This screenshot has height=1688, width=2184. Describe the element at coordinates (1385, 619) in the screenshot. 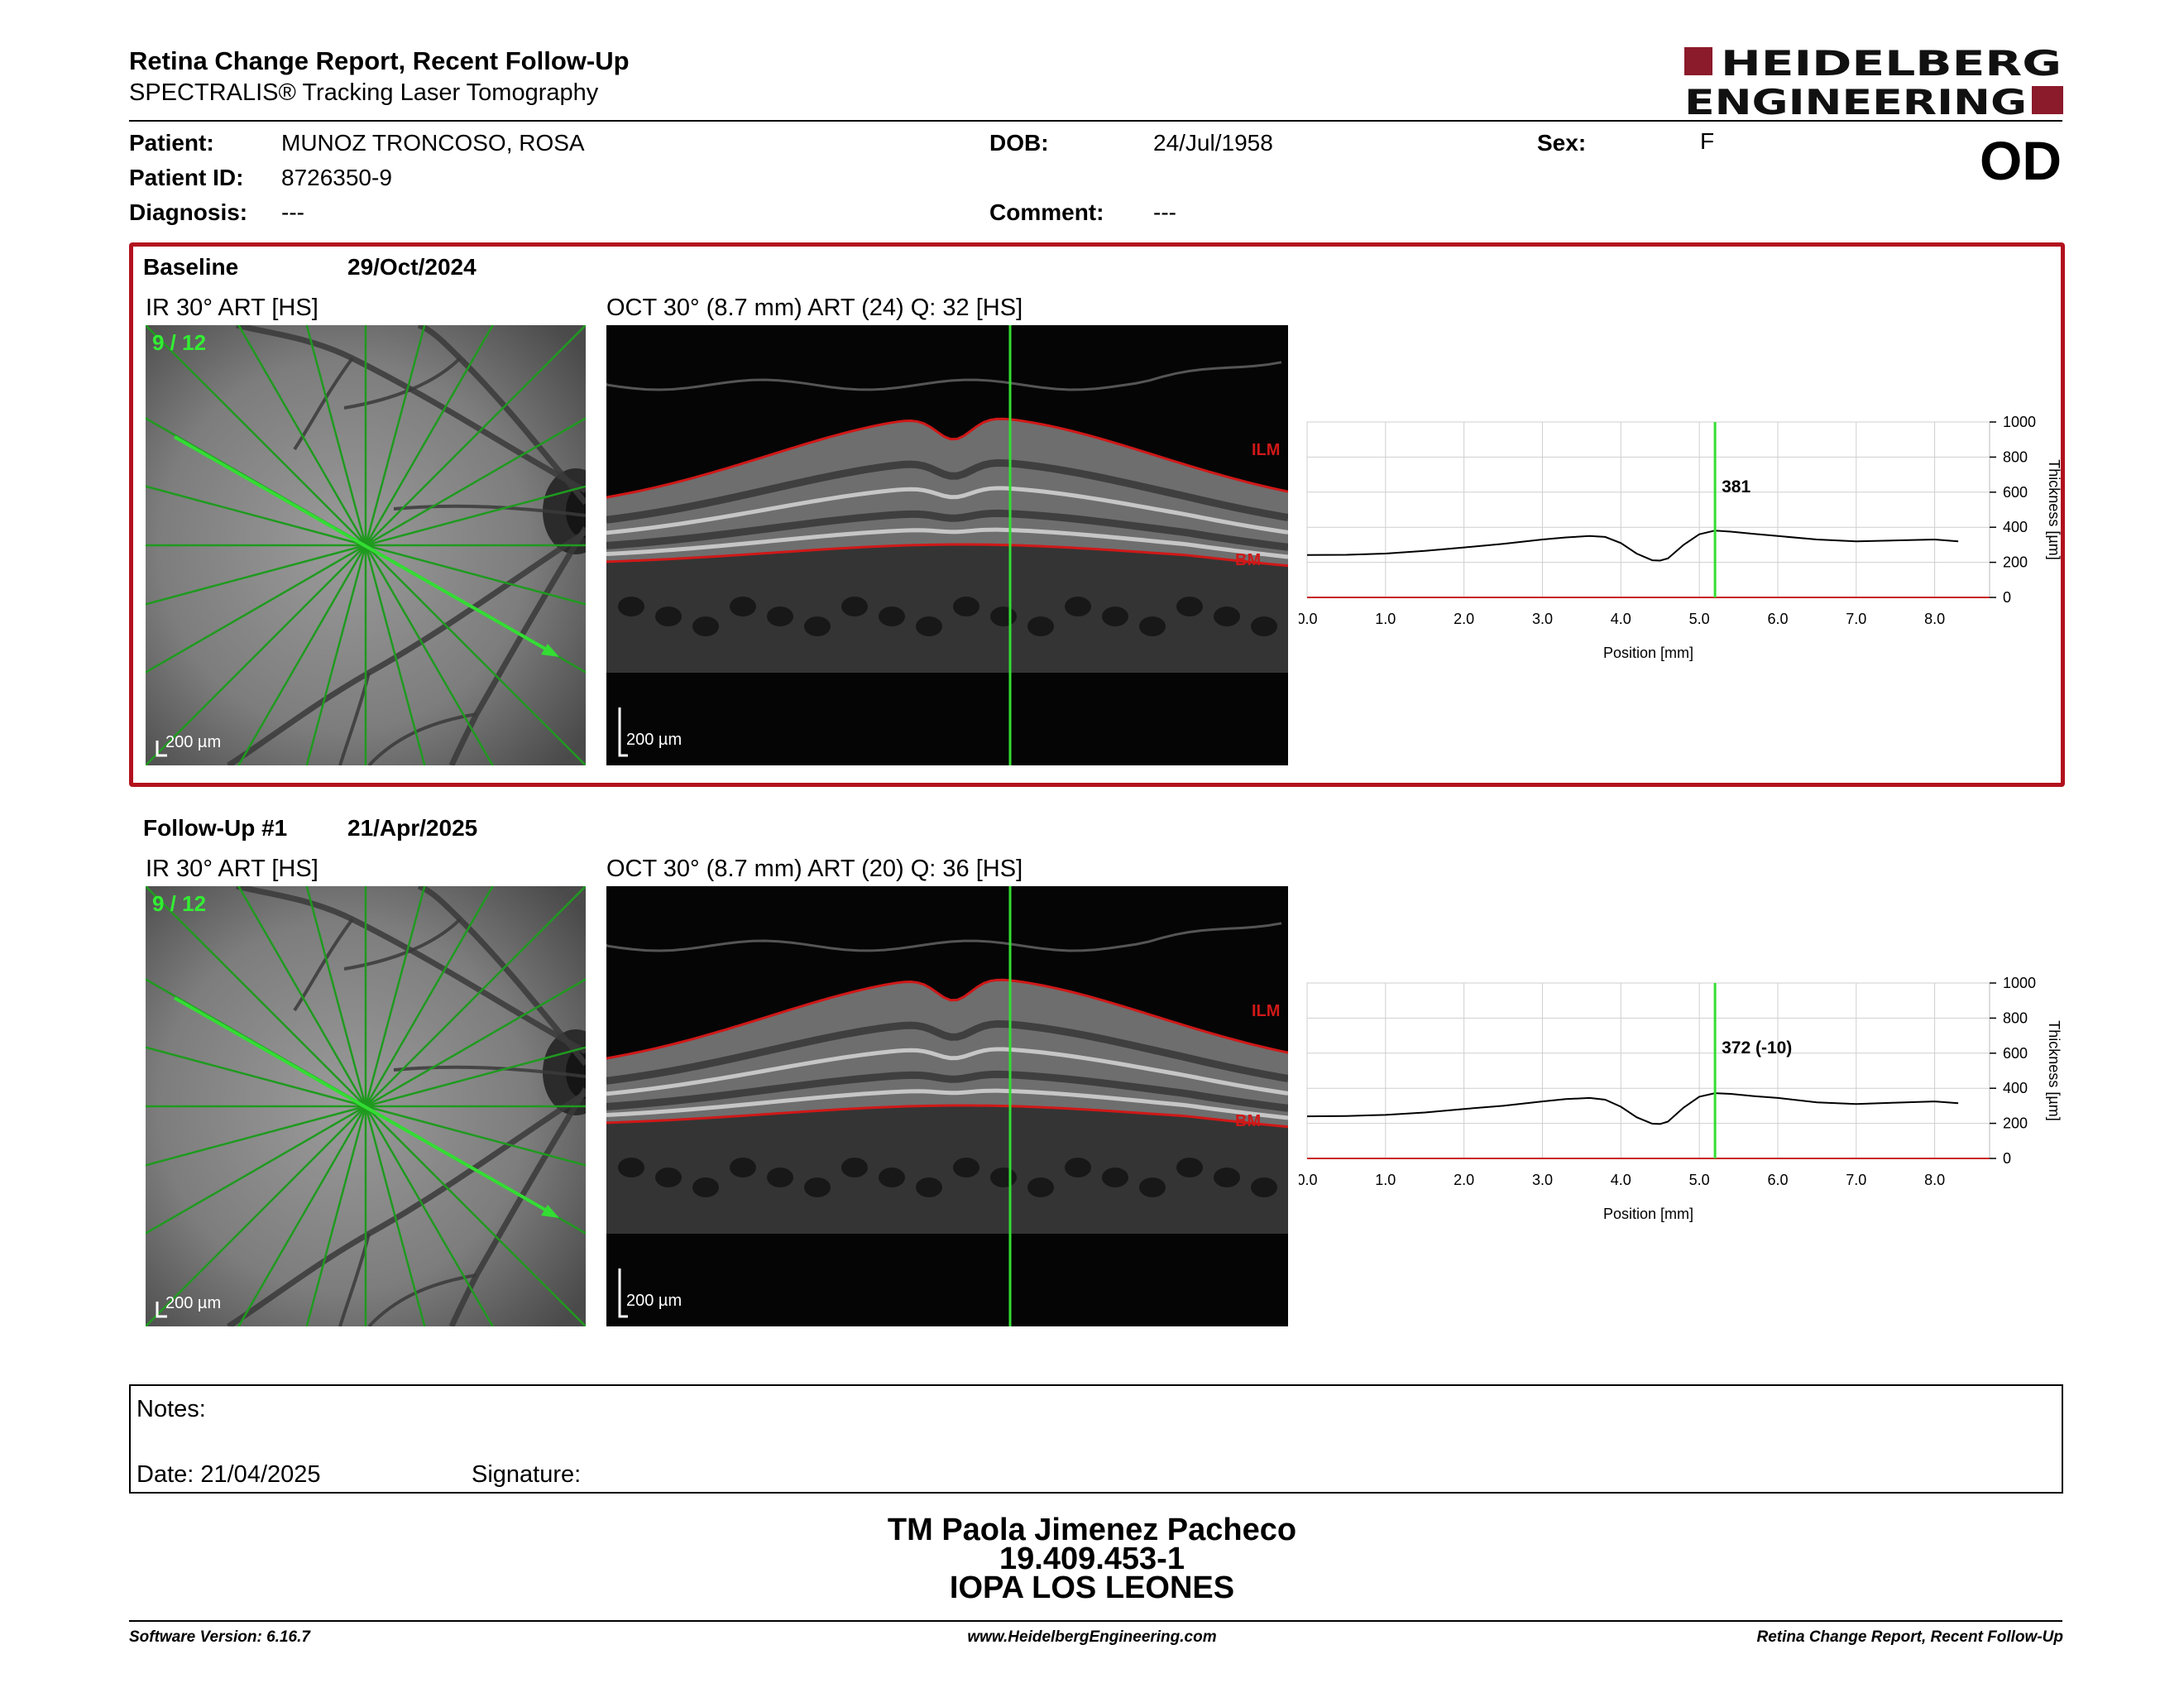

I see `x-tick-label: 1.0` at that location.